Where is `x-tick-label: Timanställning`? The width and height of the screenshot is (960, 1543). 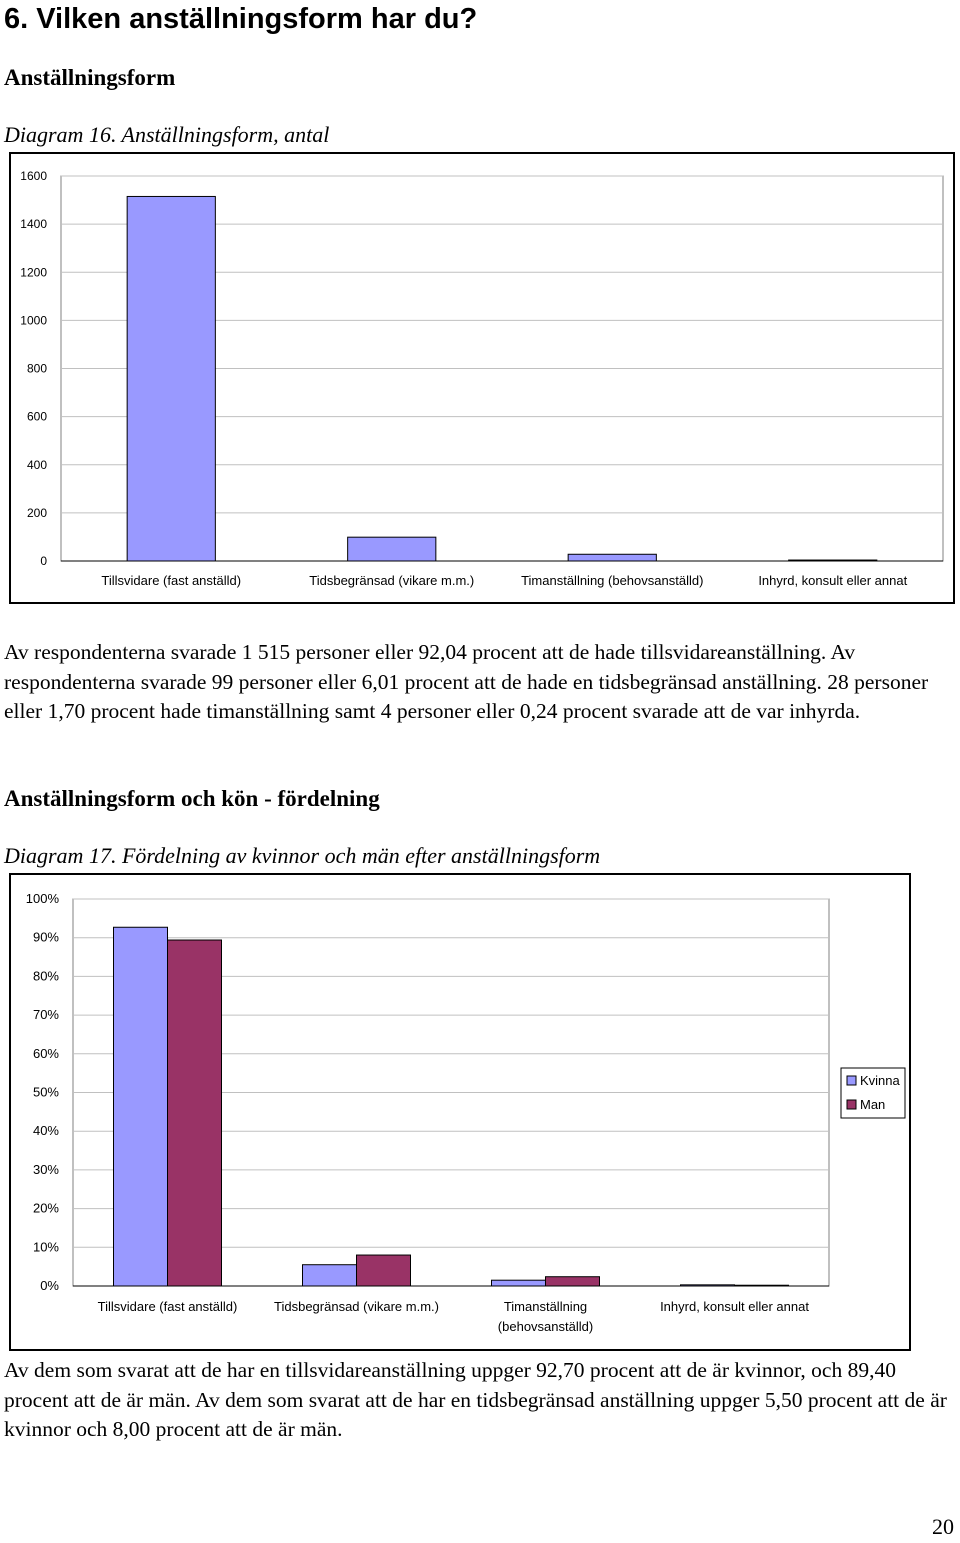 x-tick-label: Timanställning is located at coordinates (545, 1306).